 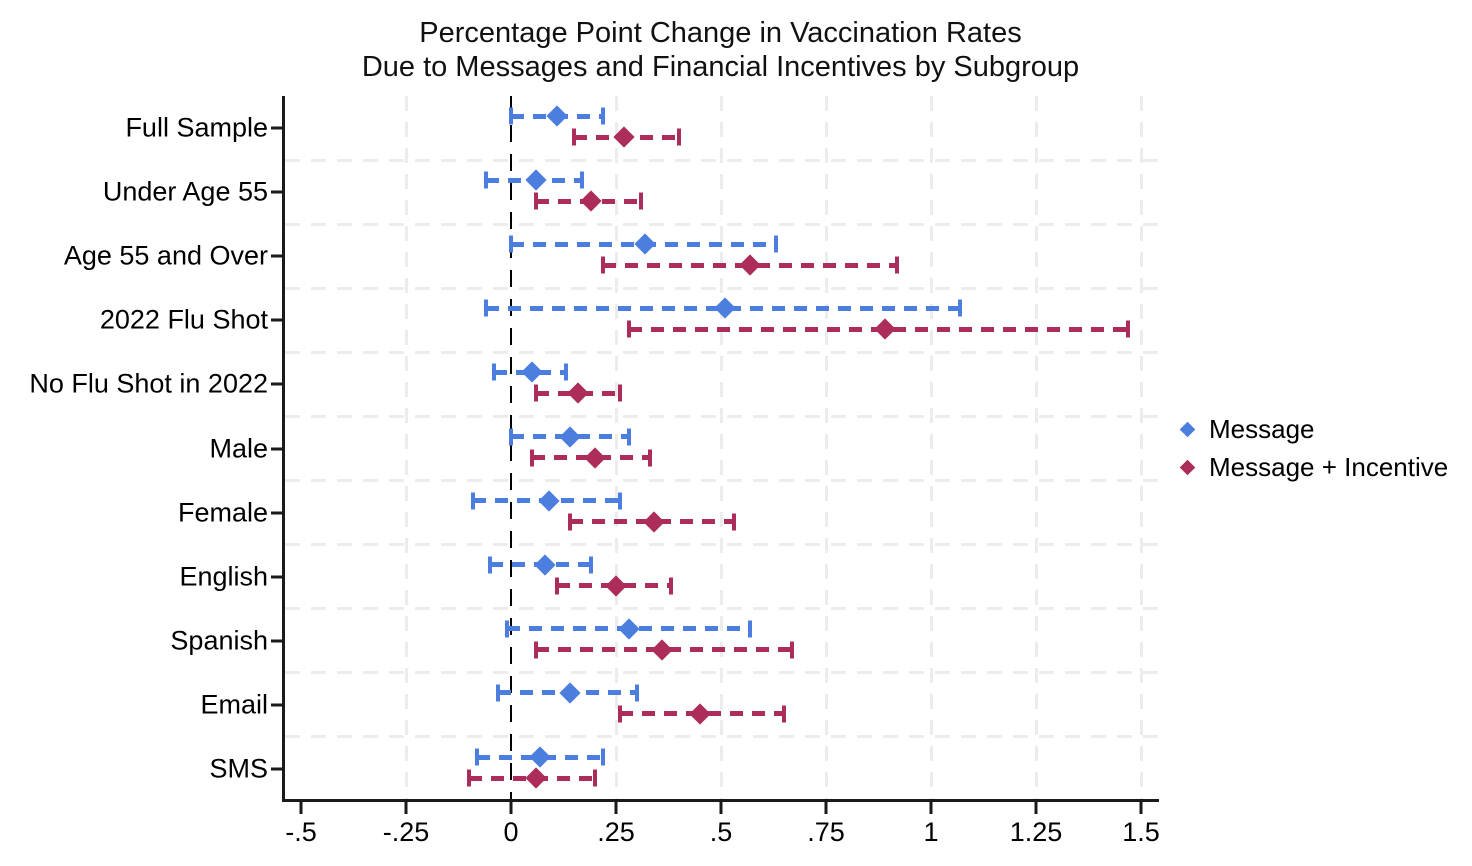 What do you see at coordinates (511, 447) in the screenshot?
I see `zero-reference-line` at bounding box center [511, 447].